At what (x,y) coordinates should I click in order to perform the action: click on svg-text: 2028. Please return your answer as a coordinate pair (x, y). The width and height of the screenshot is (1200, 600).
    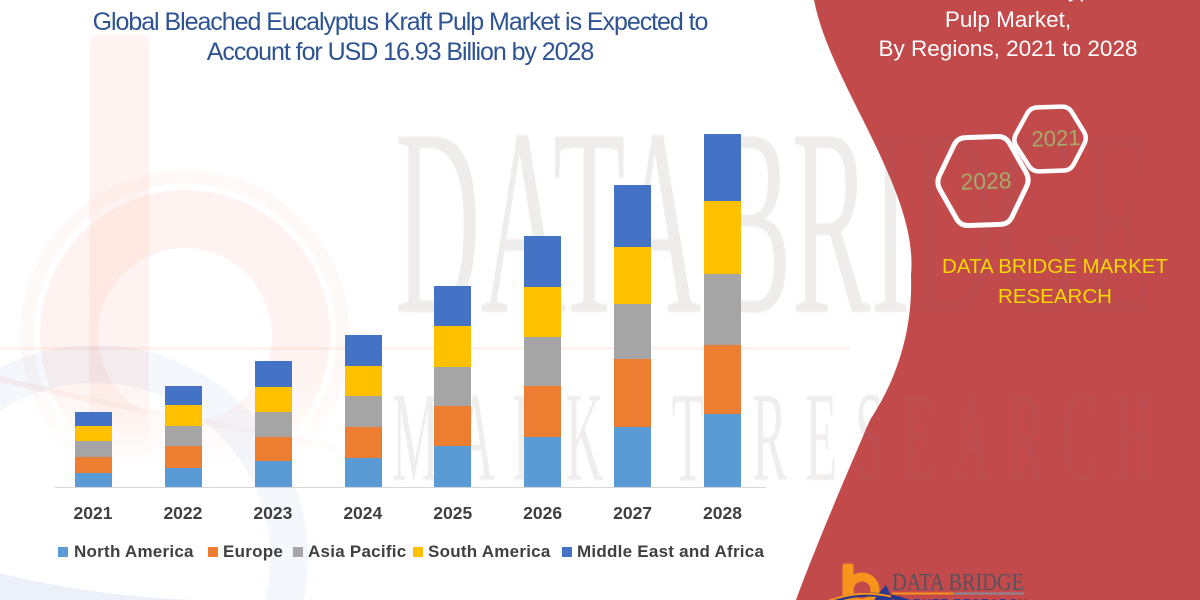
    Looking at the image, I should click on (986, 181).